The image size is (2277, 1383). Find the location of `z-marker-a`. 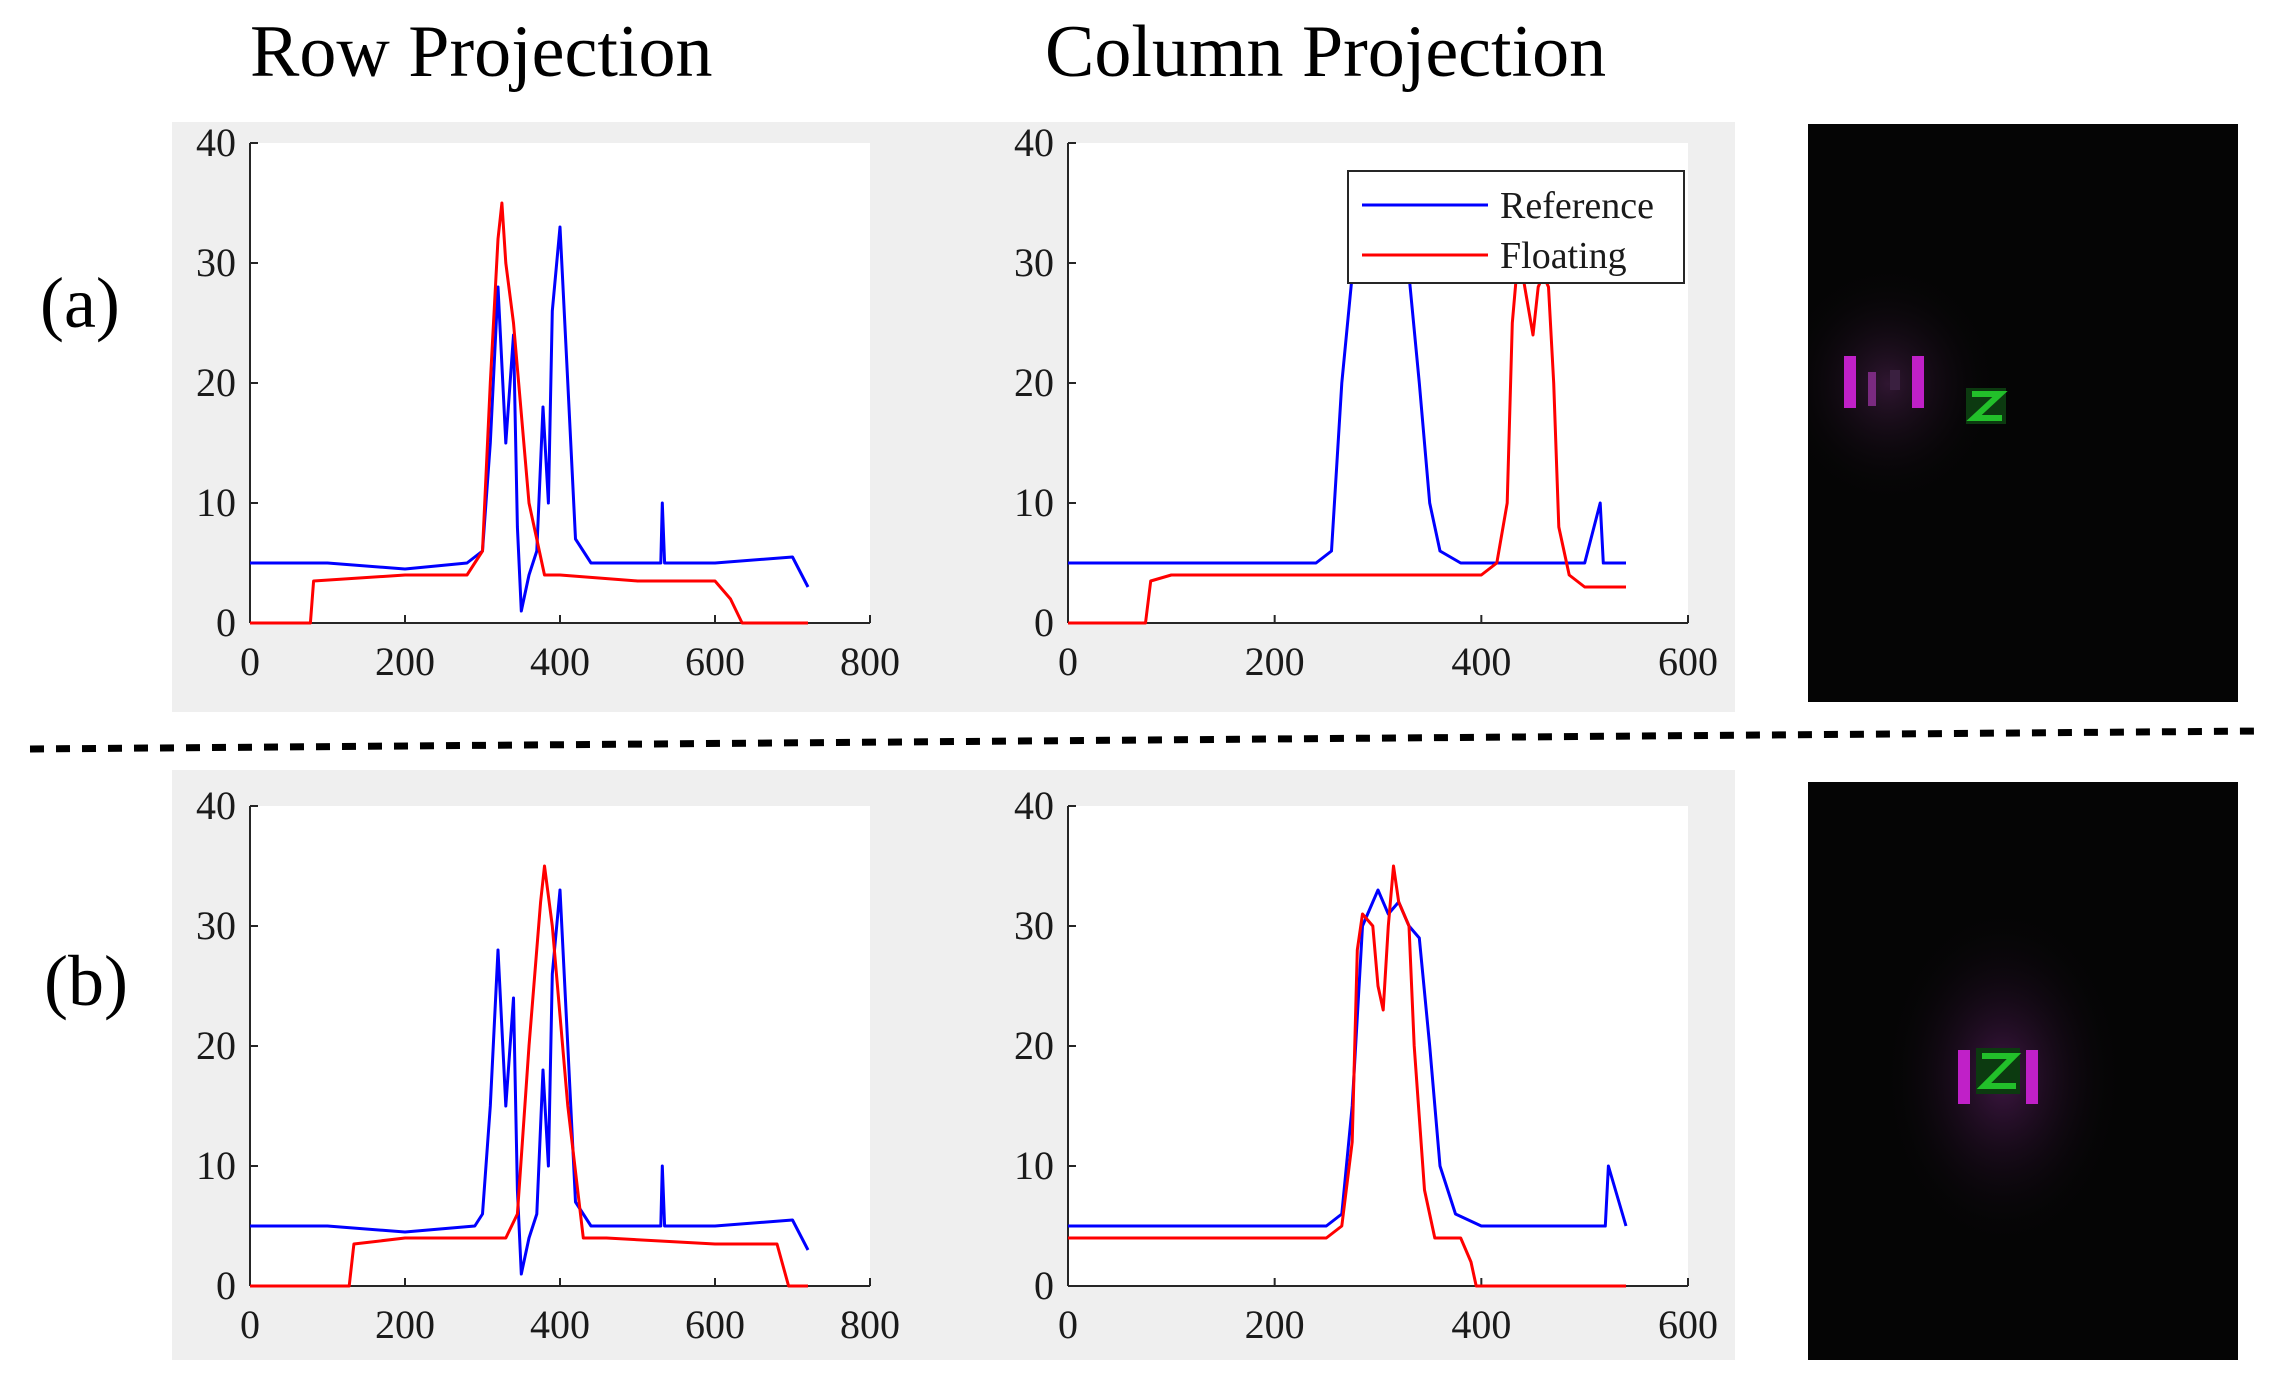

z-marker-a is located at coordinates (1987, 406).